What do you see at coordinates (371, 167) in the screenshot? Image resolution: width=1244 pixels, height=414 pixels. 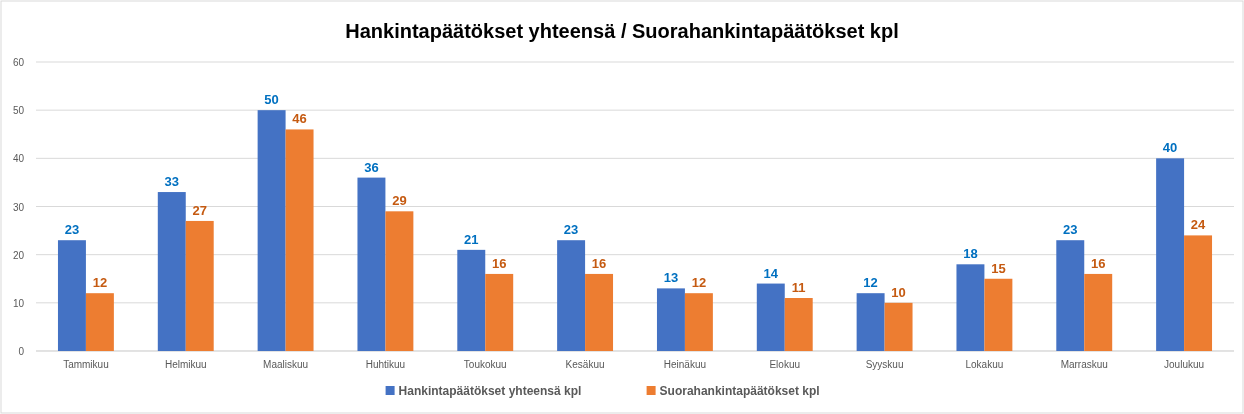 I see `data-label: 36` at bounding box center [371, 167].